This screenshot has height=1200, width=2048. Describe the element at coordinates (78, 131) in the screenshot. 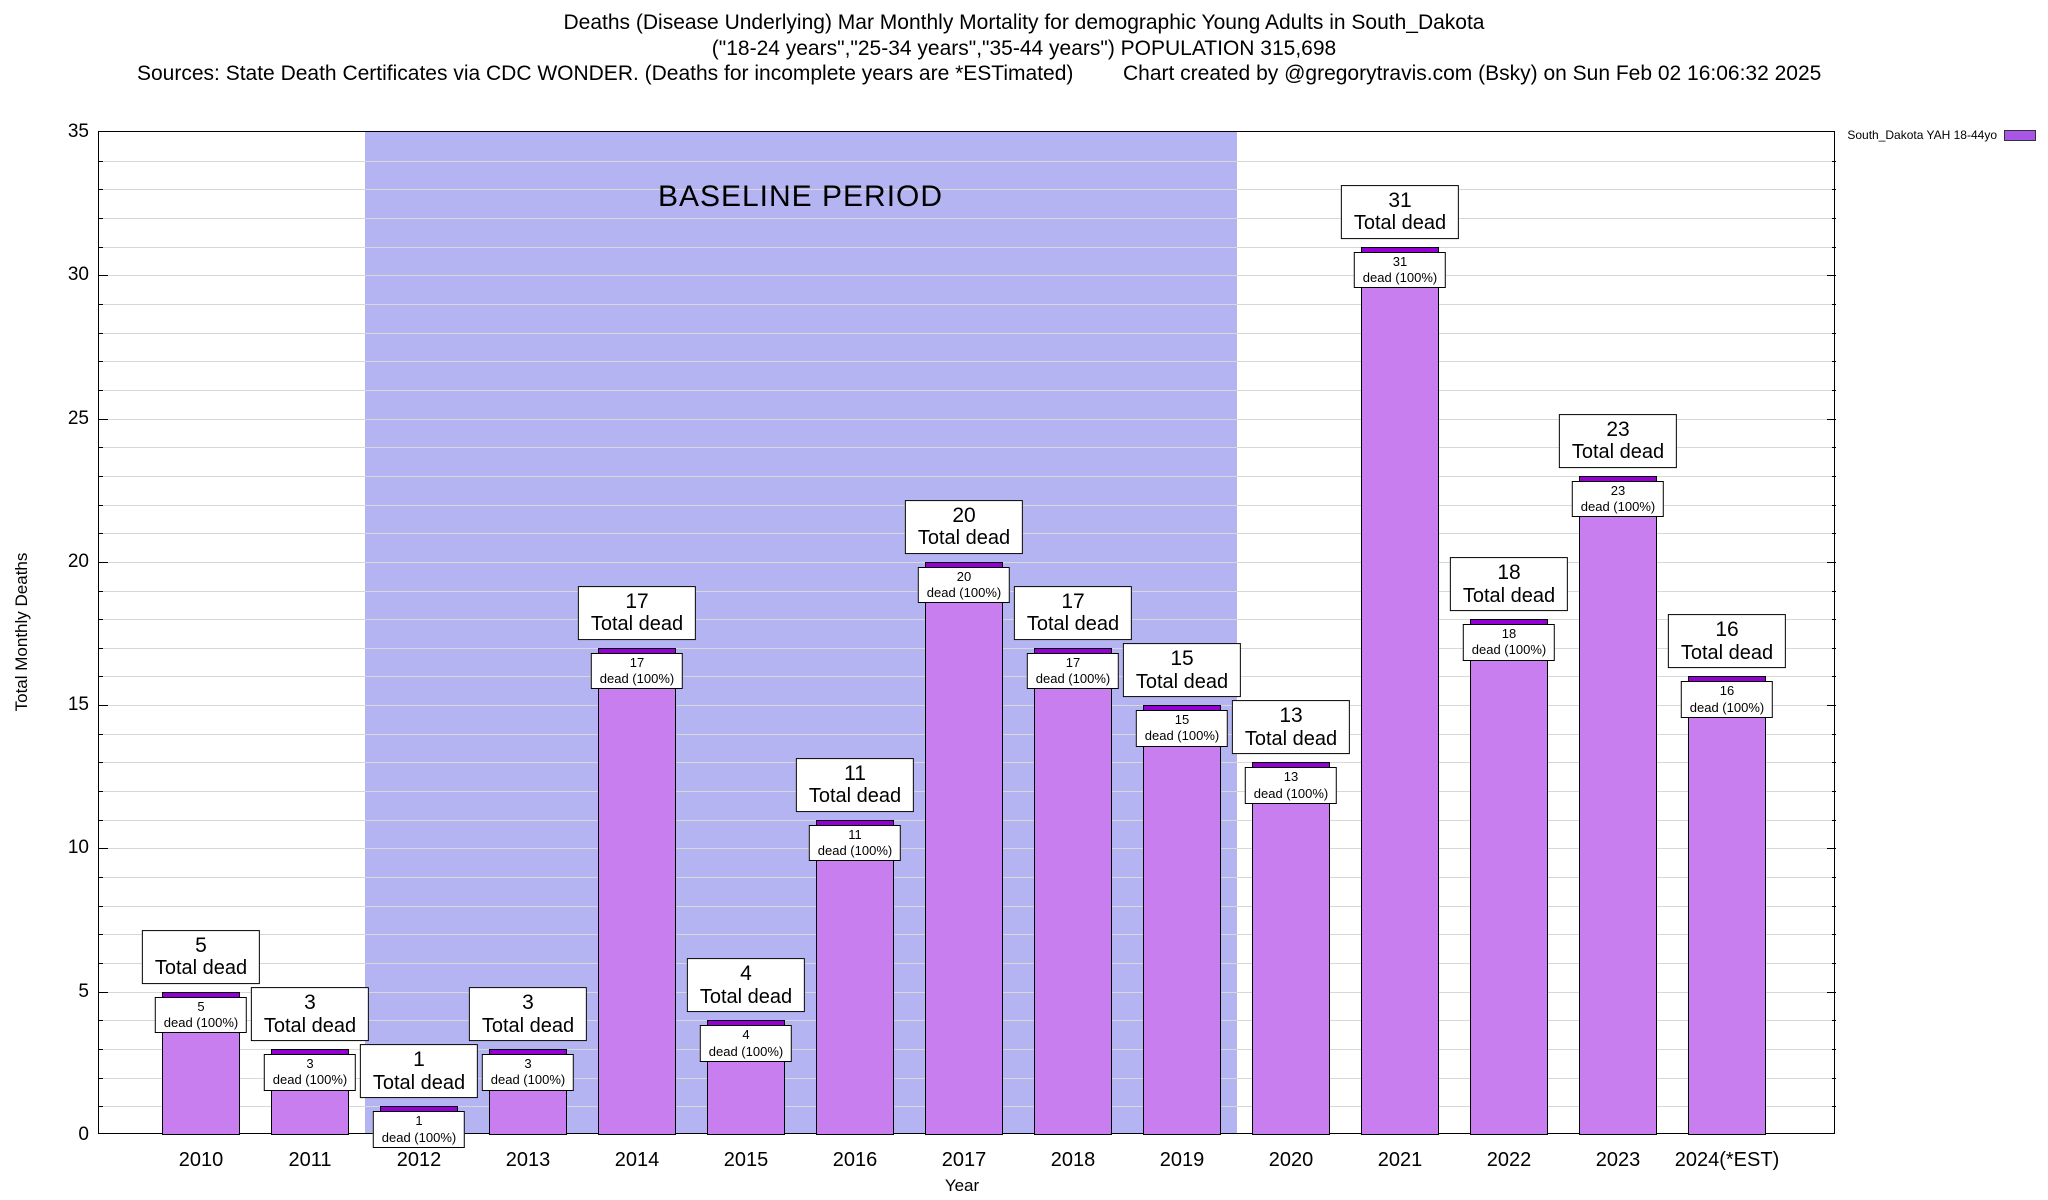

I see `y-tick-label: 35` at that location.